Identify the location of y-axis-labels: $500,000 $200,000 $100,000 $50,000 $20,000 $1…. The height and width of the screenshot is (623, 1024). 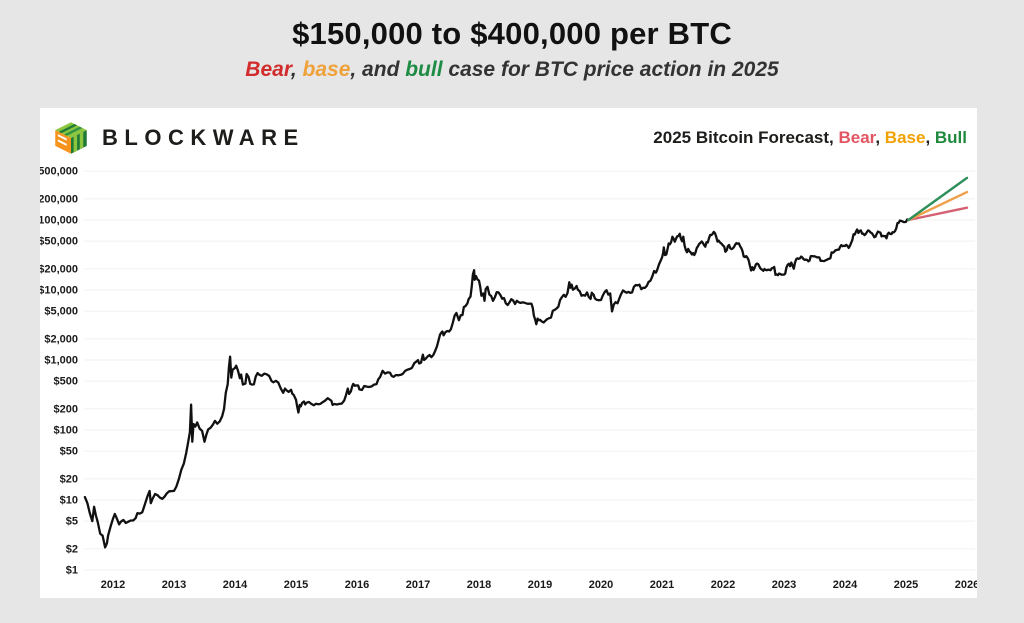
(59, 371).